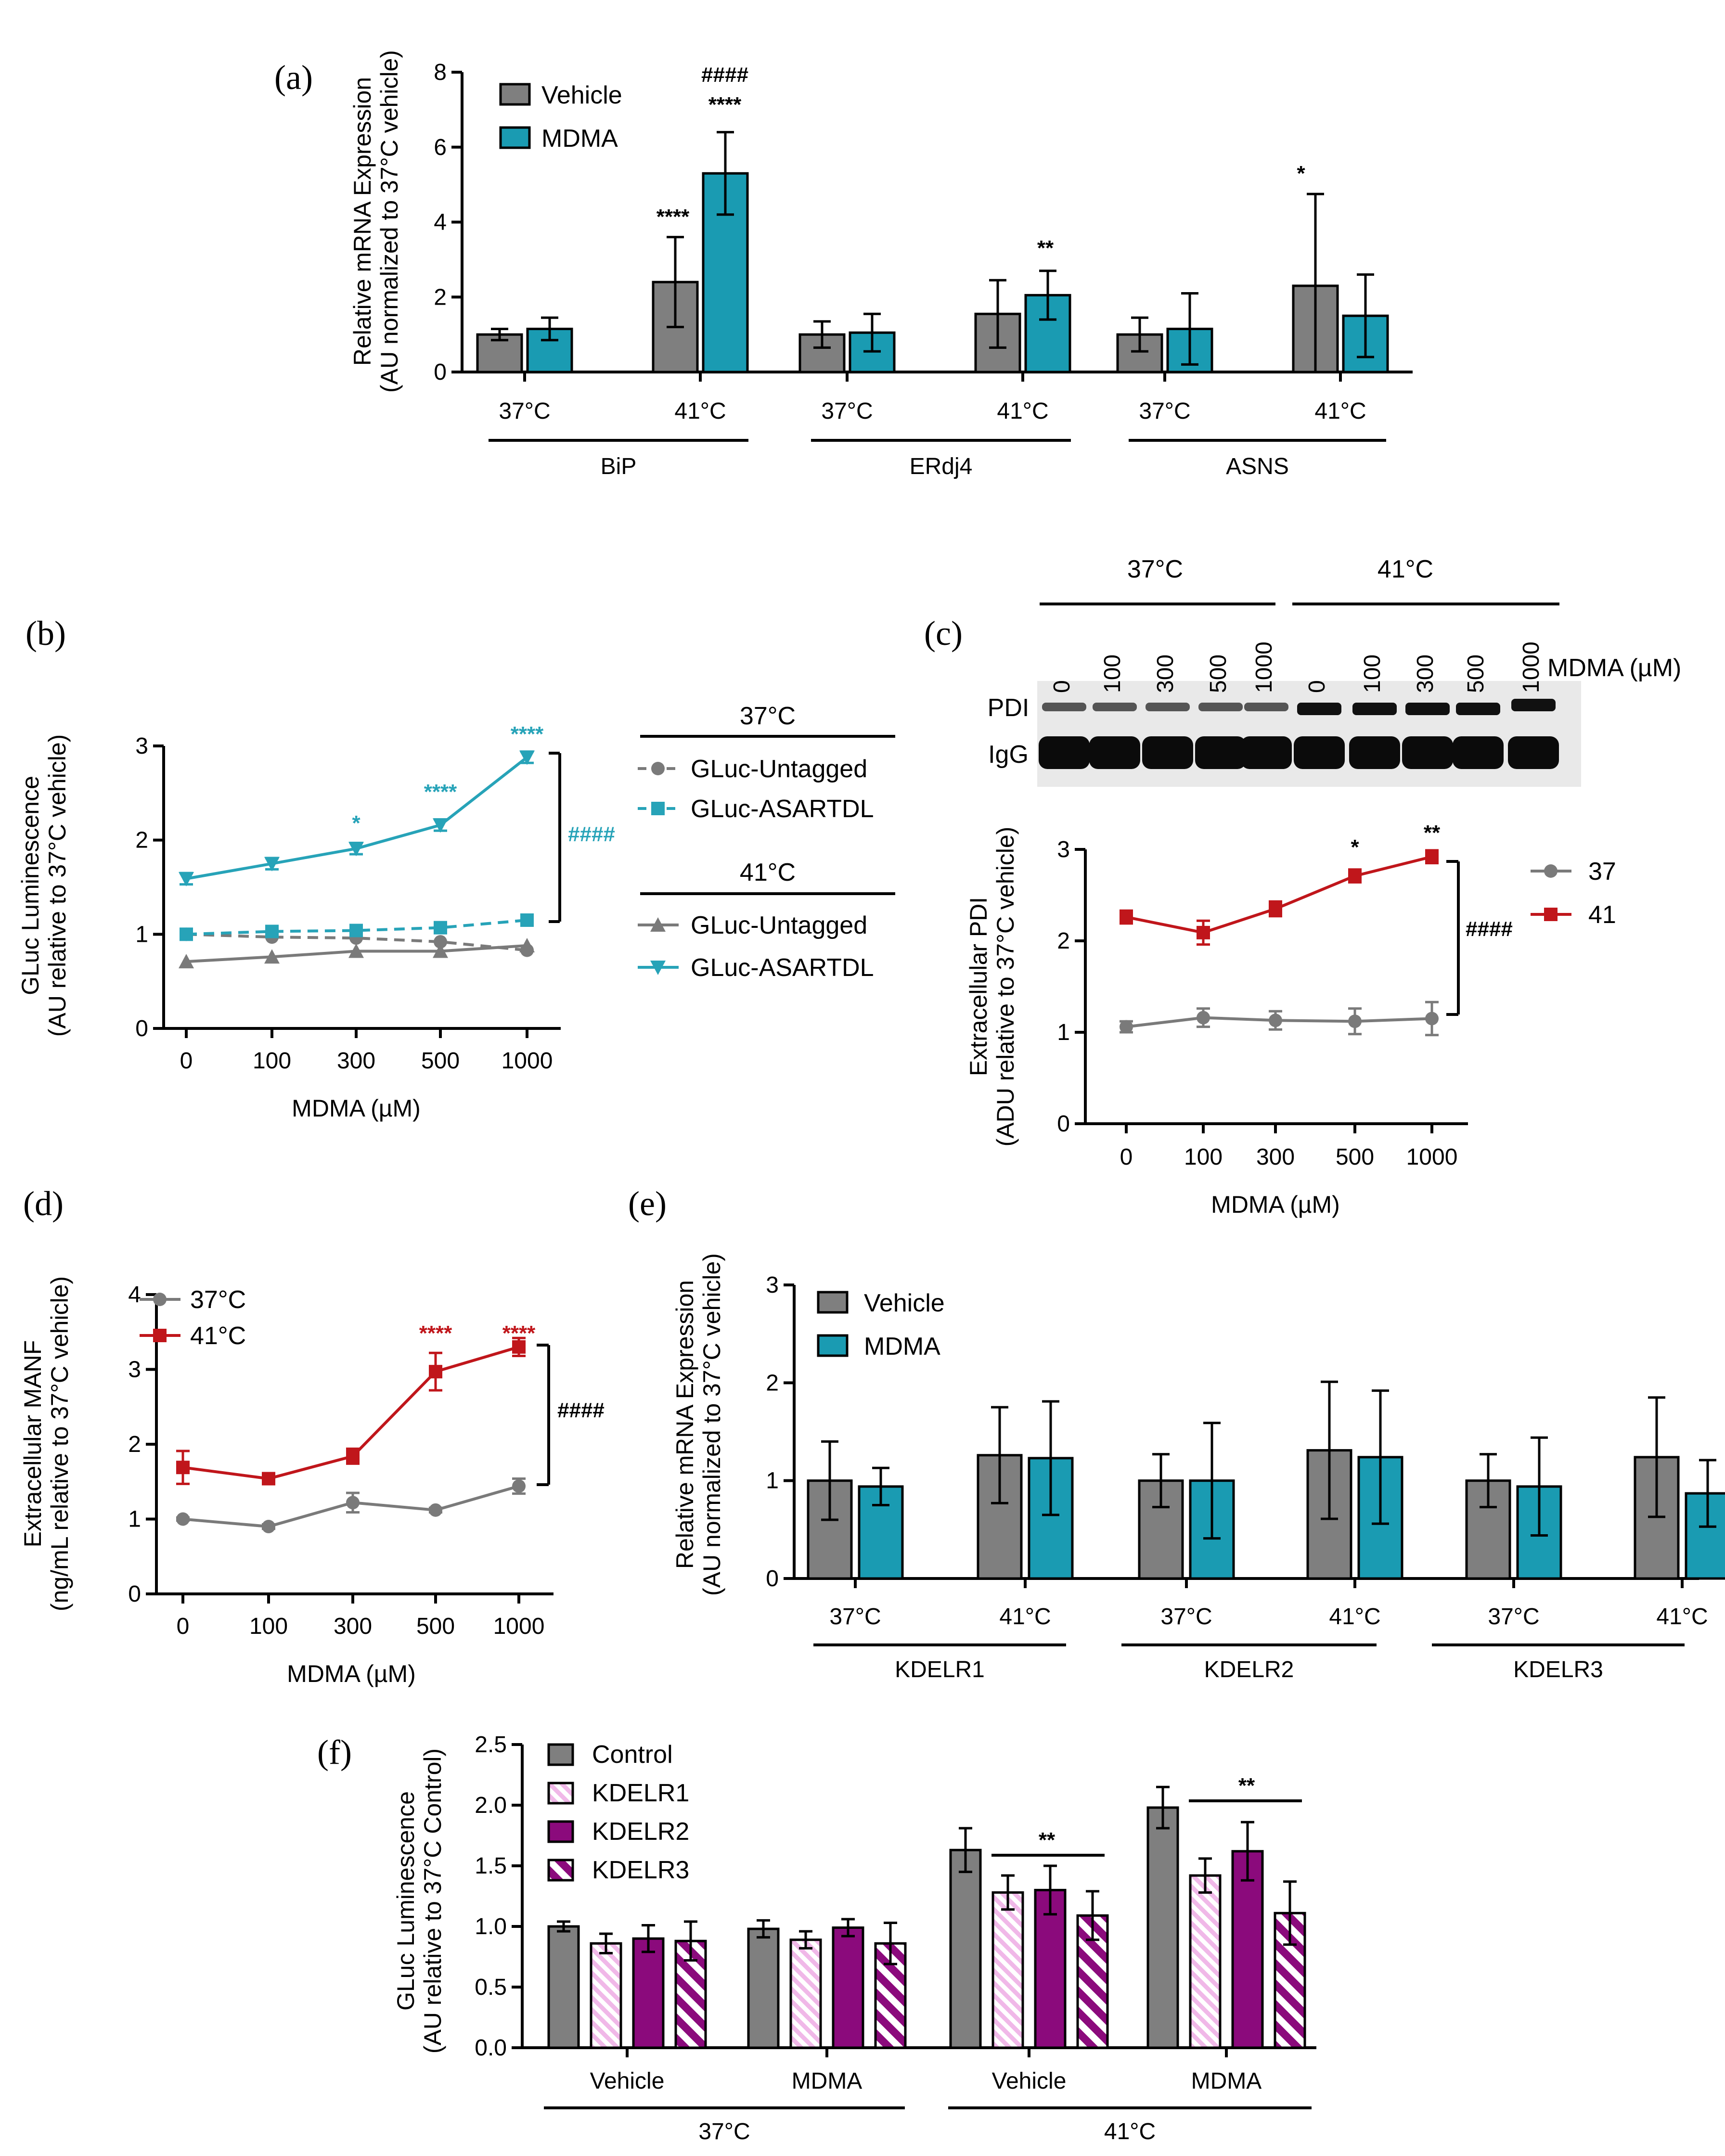  Describe the element at coordinates (46, 633) in the screenshot. I see `b-panel-label: (b)` at that location.